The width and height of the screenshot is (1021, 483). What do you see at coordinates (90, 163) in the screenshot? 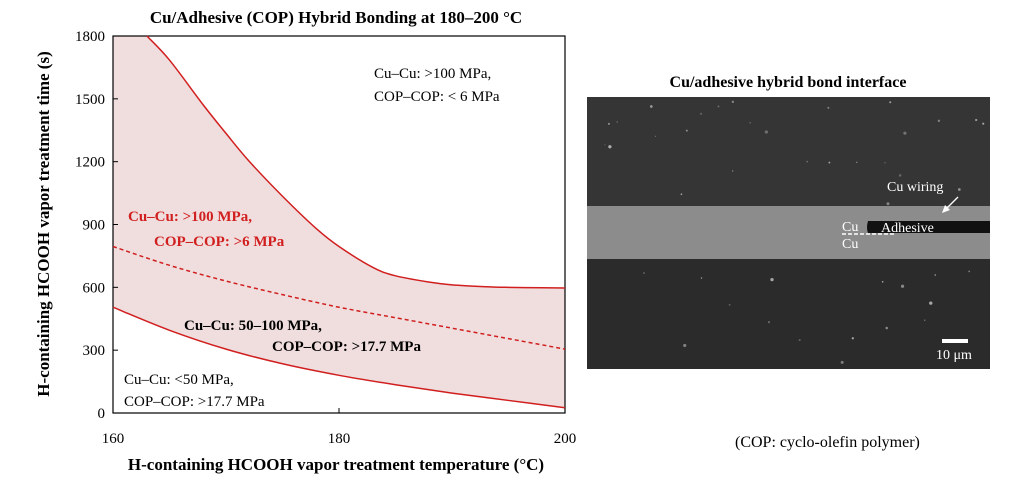
I see `y-tick-label: 1200` at bounding box center [90, 163].